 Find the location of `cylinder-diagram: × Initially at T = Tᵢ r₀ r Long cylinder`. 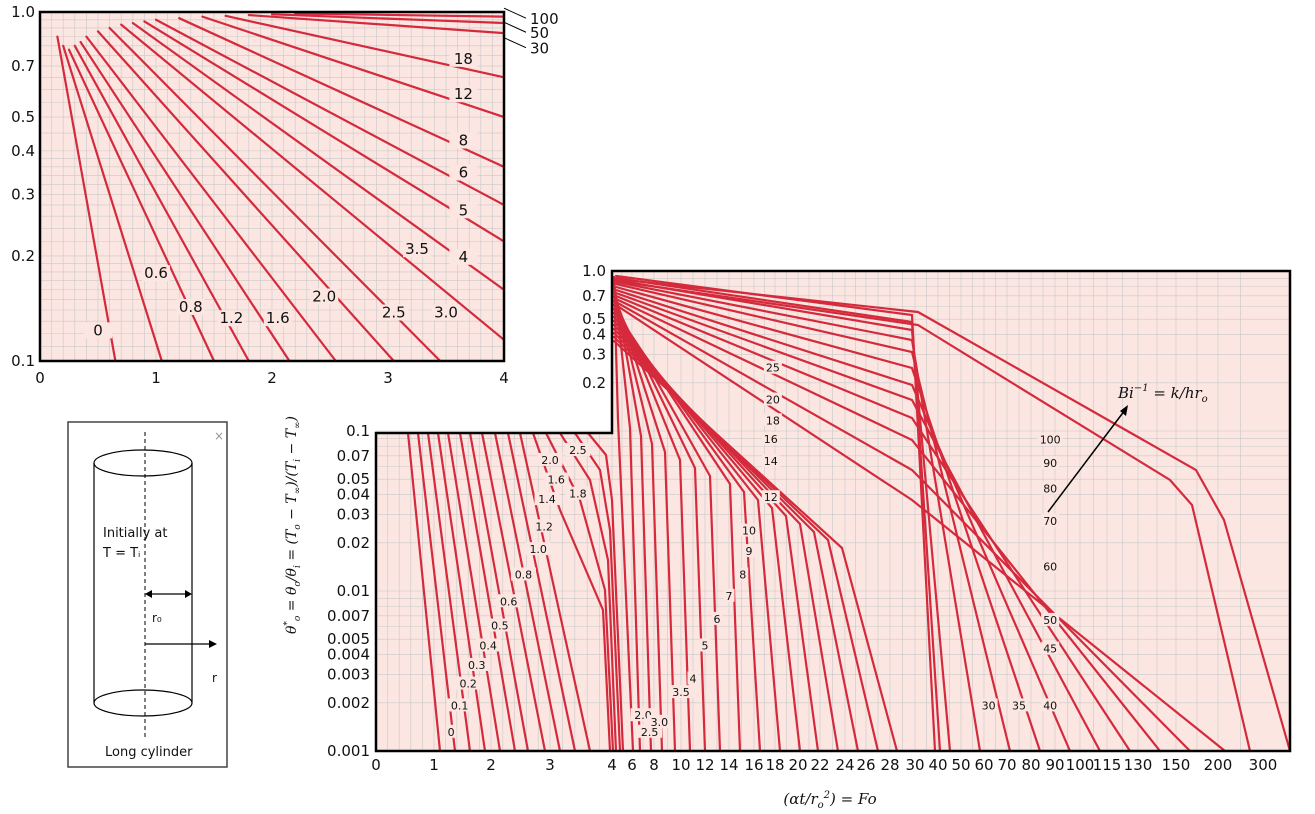

cylinder-diagram: × Initially at T = Tᵢ r₀ r Long cylinder is located at coordinates (147, 594).